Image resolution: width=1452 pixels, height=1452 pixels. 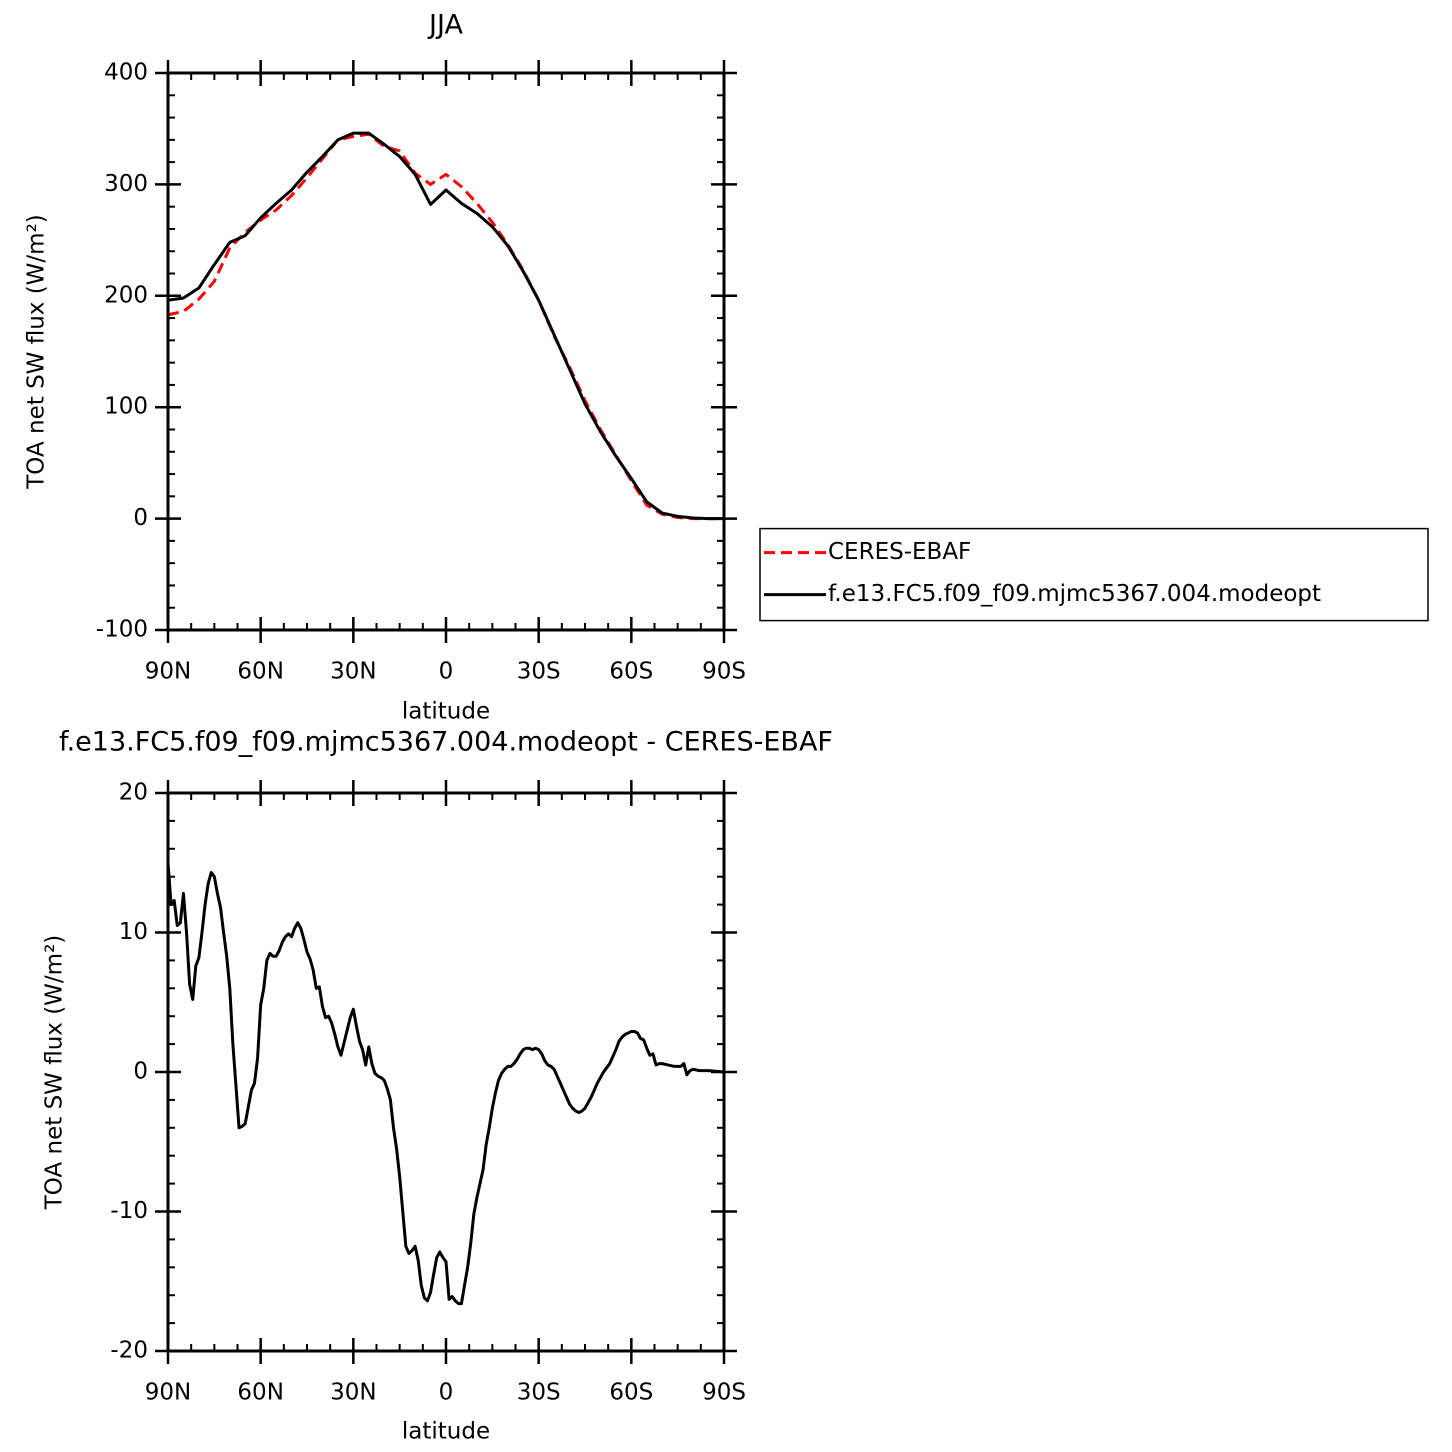 I want to click on y-tick-label: 20, so click(x=133, y=793).